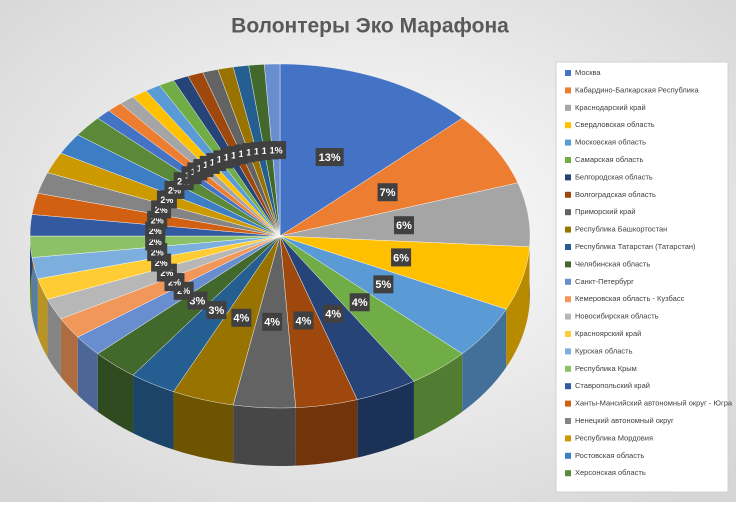 The width and height of the screenshot is (736, 507). What do you see at coordinates (624, 420) in the screenshot?
I see `legend-label: Ненецкий автономный округ` at bounding box center [624, 420].